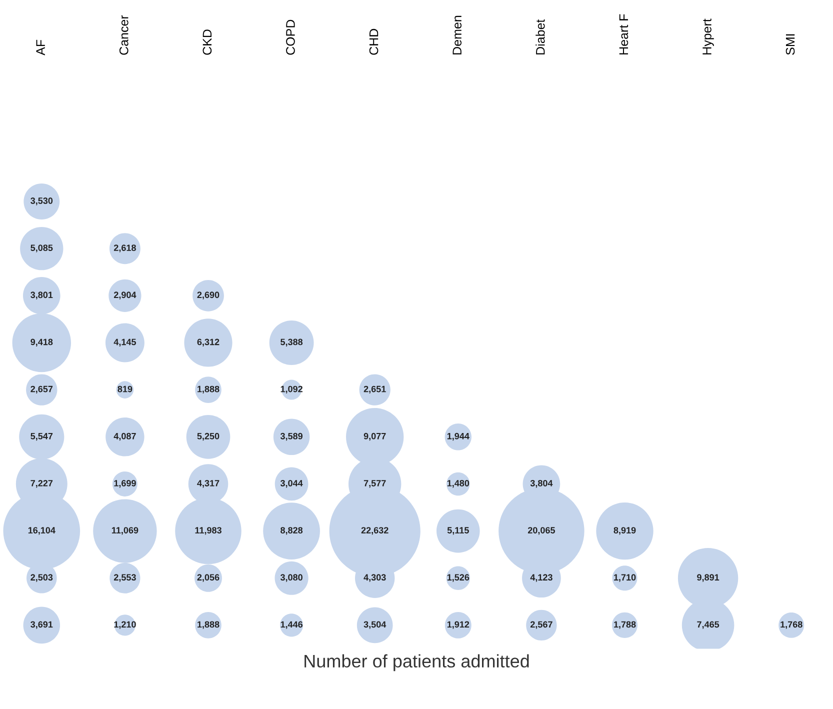  What do you see at coordinates (291, 436) in the screenshot?
I see `data-label: 3,589` at bounding box center [291, 436].